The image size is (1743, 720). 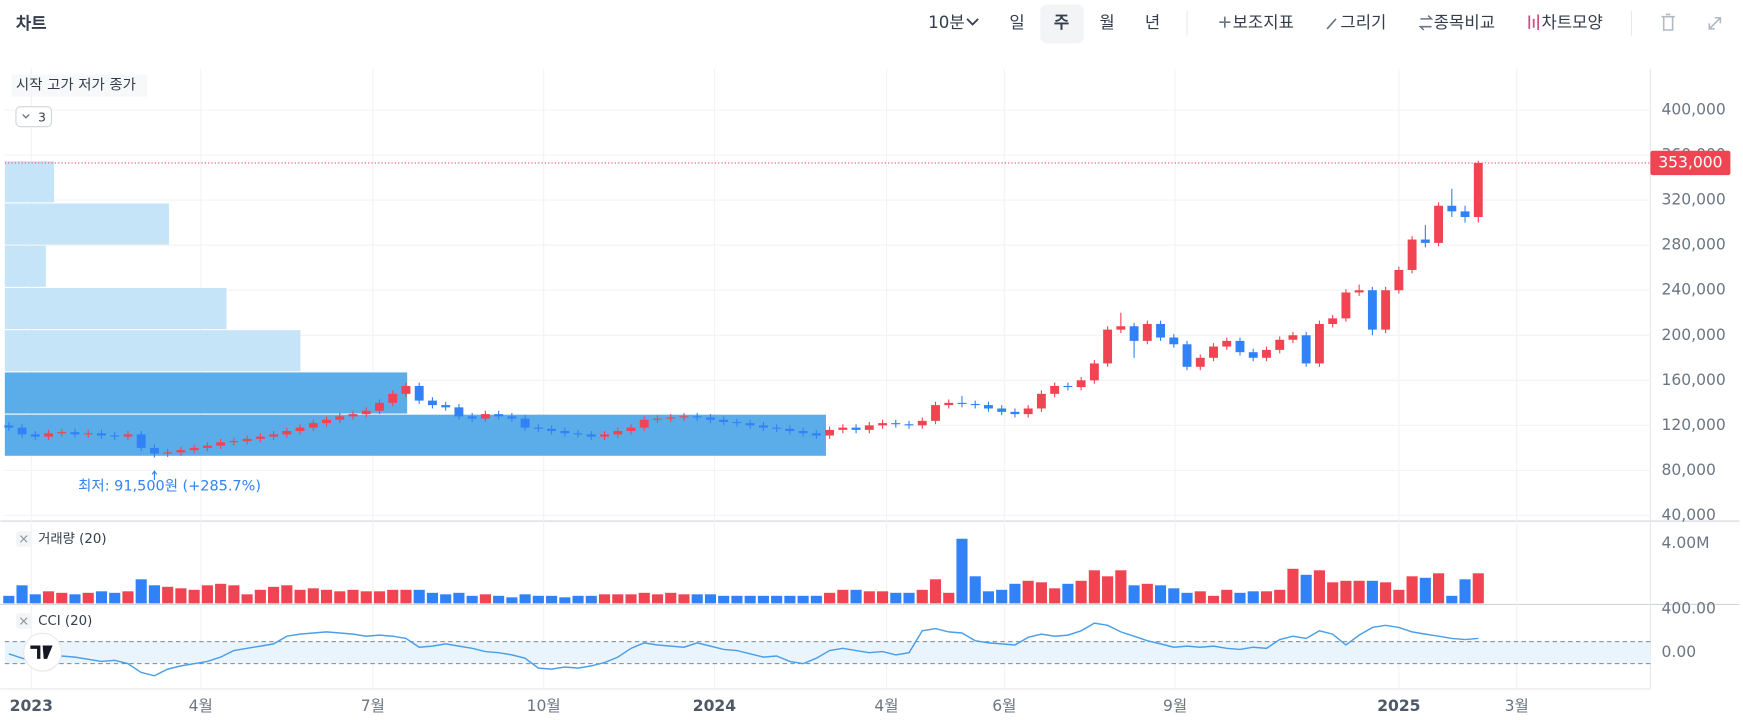 I want to click on period-button: 일, so click(x=1016, y=22).